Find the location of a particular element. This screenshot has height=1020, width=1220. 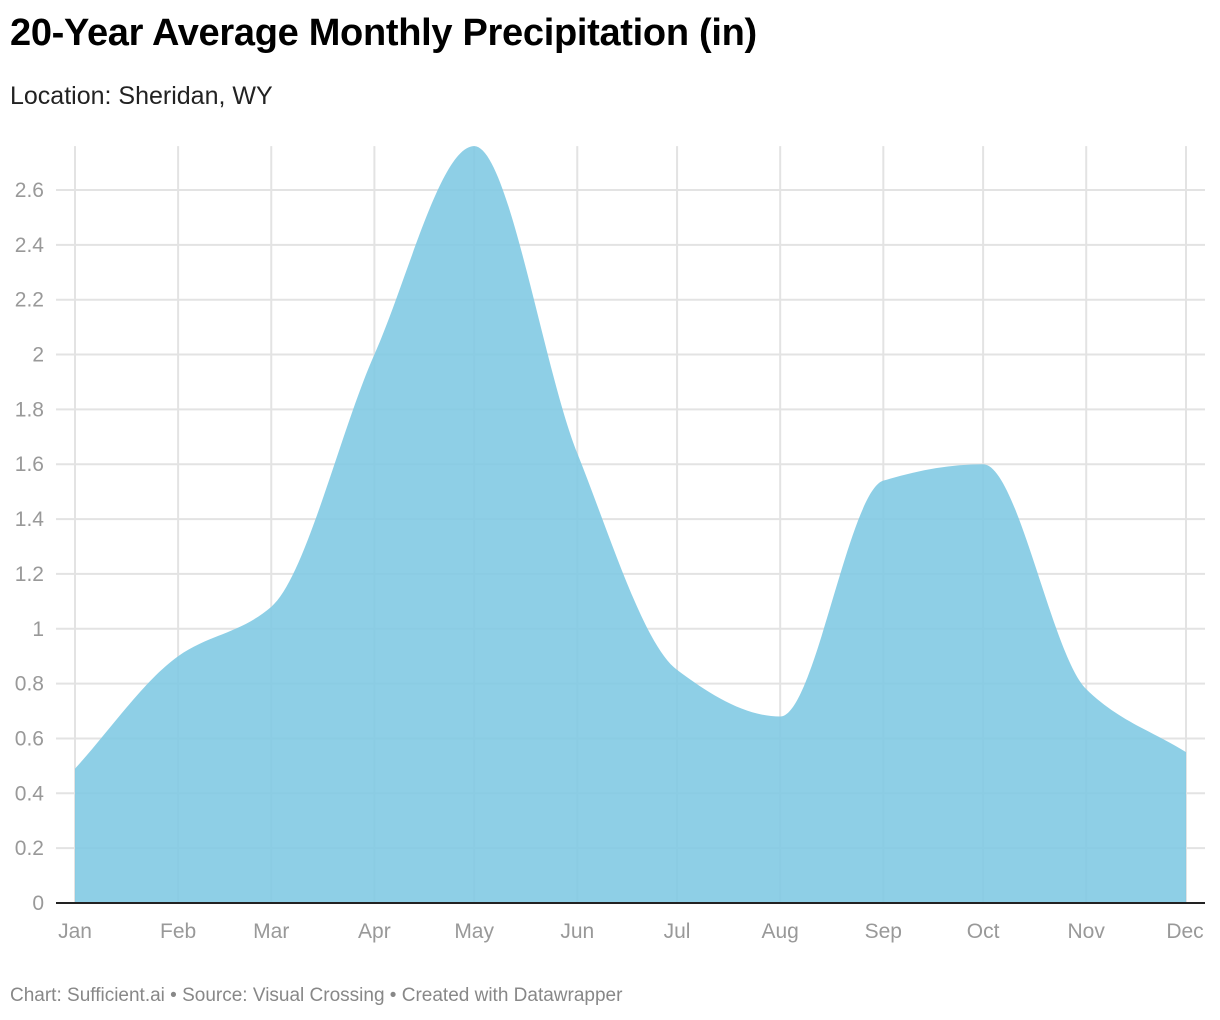

chart-subtitle: Location: Sheridan, WY is located at coordinates (141, 96).